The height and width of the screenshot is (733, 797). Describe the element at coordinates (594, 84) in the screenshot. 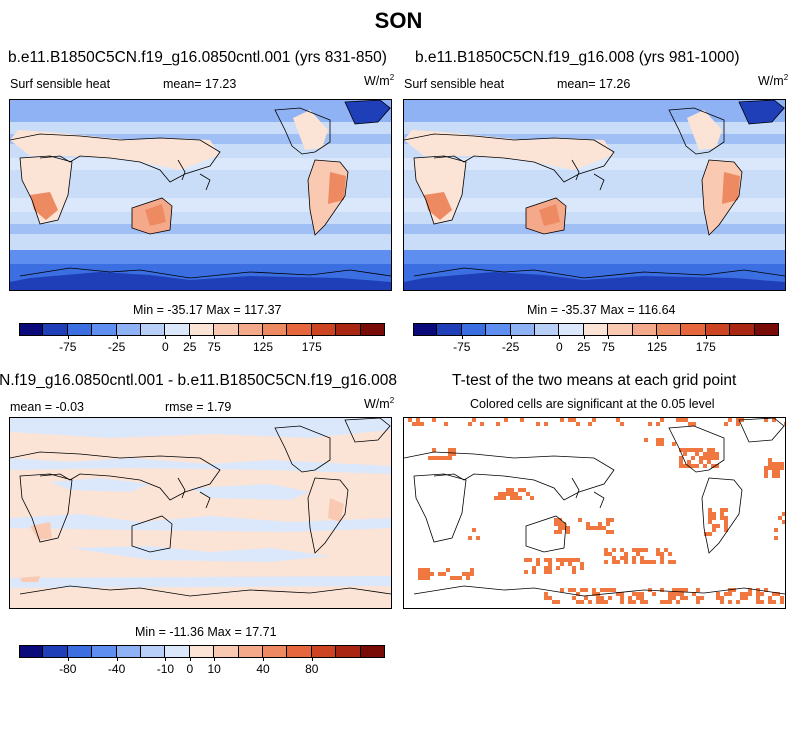

I see `panel2-mean: mean= 17.26` at that location.